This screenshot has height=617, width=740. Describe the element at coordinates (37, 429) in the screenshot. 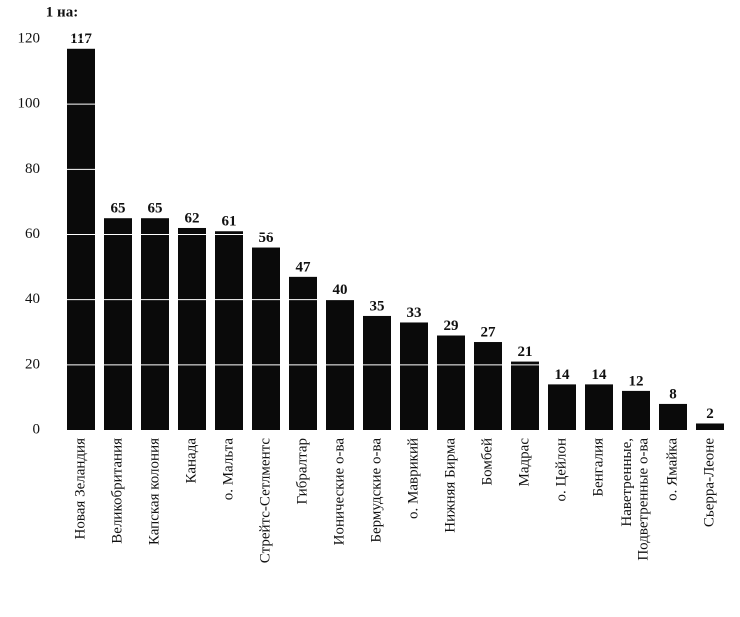

I see `y-tick-label: 0` at that location.